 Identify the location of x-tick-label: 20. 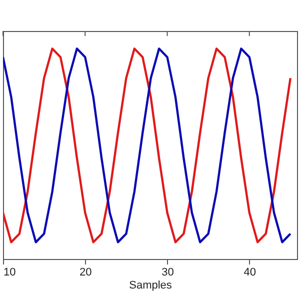
(86, 272).